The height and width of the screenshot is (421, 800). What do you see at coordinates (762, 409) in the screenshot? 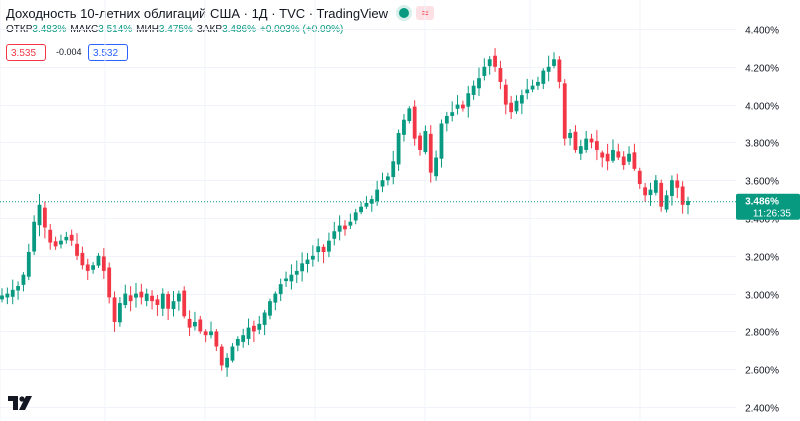
I see `y-tick-label: 2.400%` at bounding box center [762, 409].